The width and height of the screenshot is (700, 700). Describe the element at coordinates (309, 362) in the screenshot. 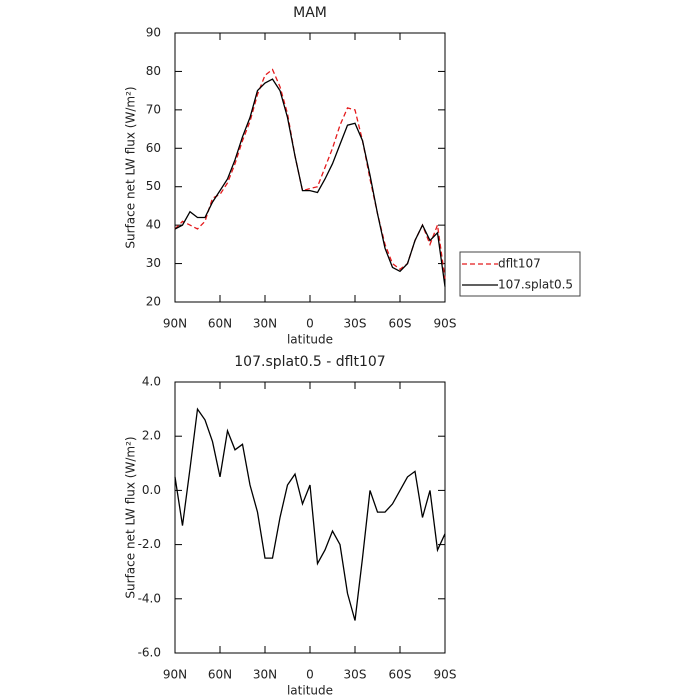

I see `chart-title: 107.splat0.5 - dflt107` at that location.